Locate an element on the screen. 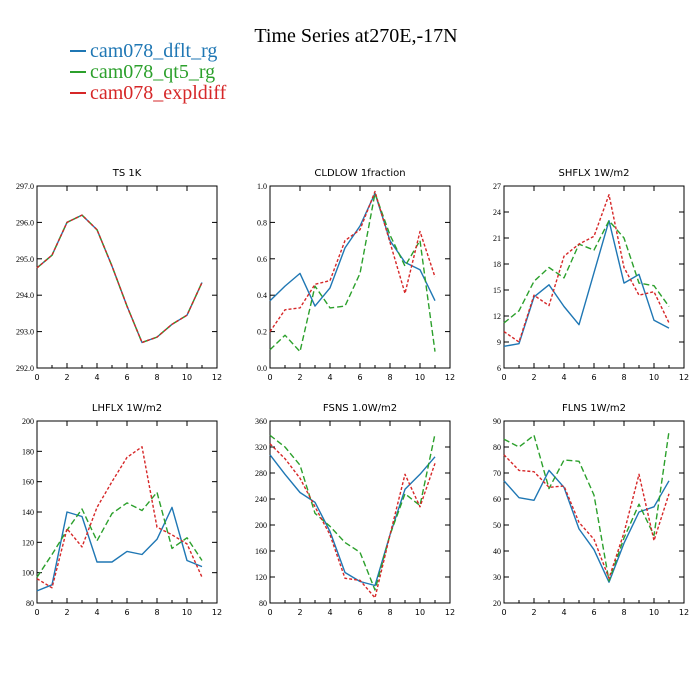  y-tick-label: 360 is located at coordinates (261, 421).